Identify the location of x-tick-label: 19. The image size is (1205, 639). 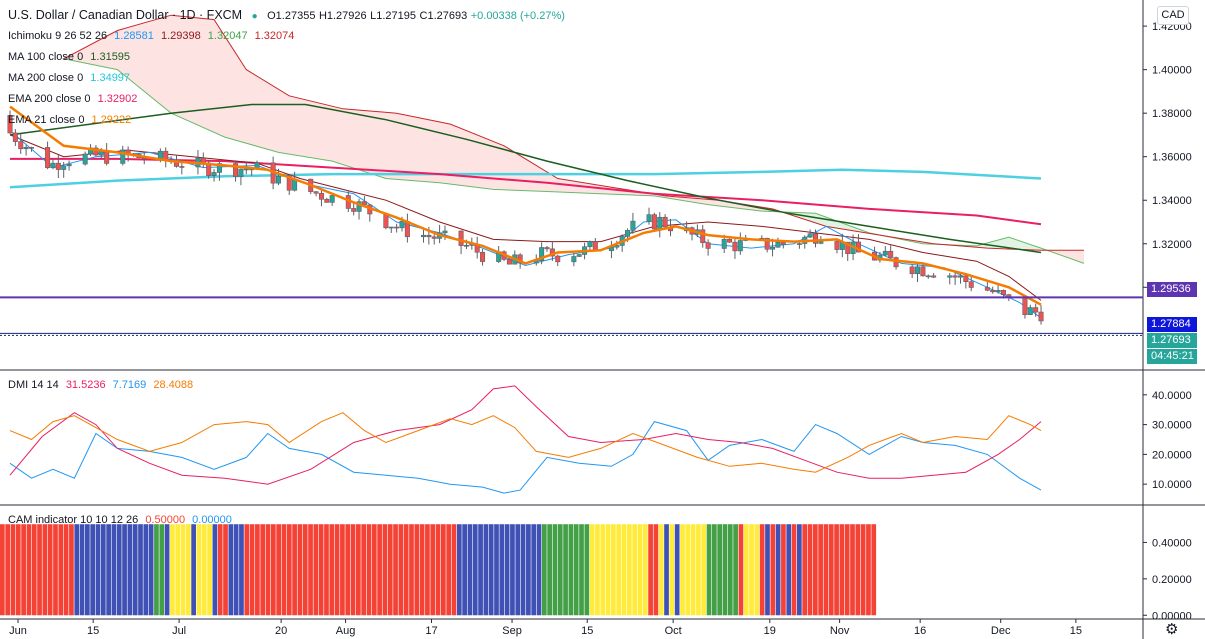
(770, 631).